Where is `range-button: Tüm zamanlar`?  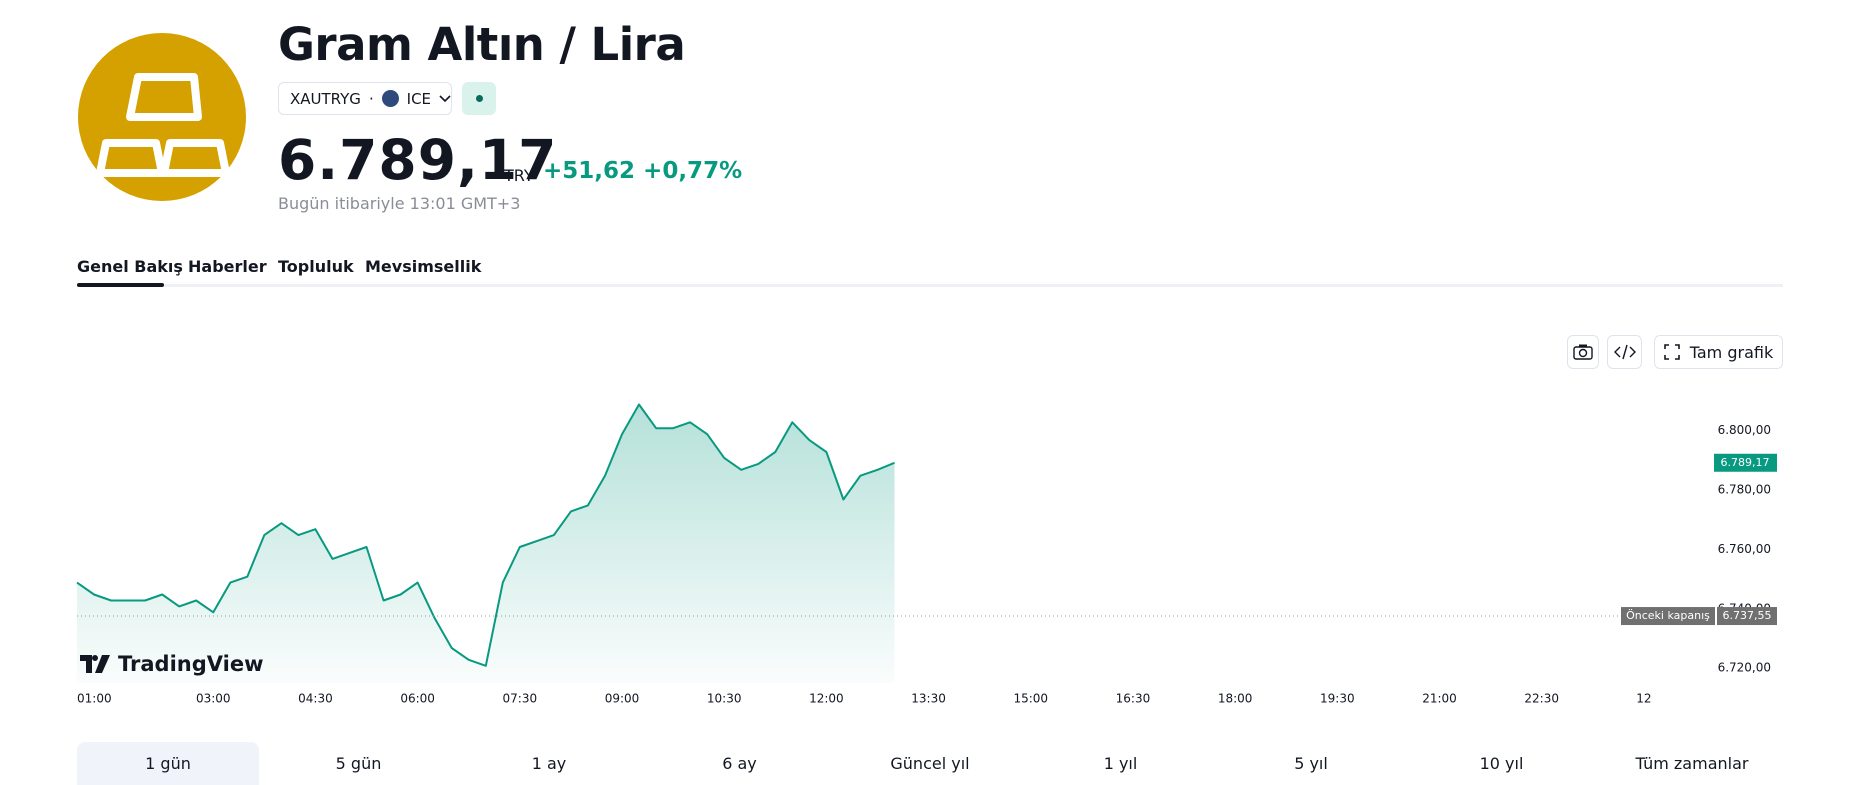
range-button: Tüm zamanlar is located at coordinates (1692, 763).